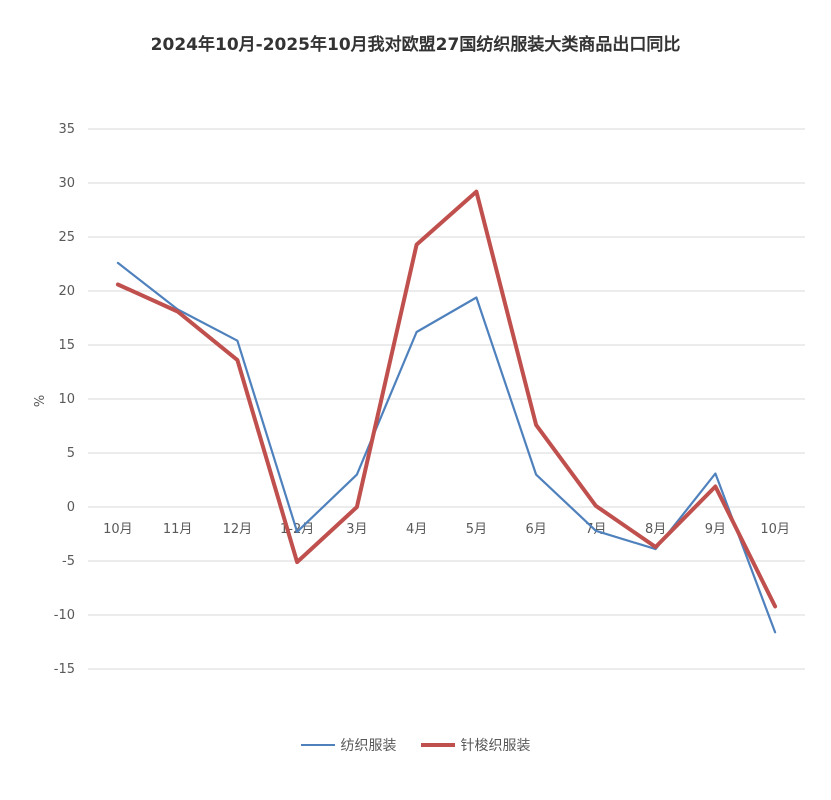 This screenshot has height=800, width=831. Describe the element at coordinates (66, 345) in the screenshot. I see `y-tick-label: 15` at that location.